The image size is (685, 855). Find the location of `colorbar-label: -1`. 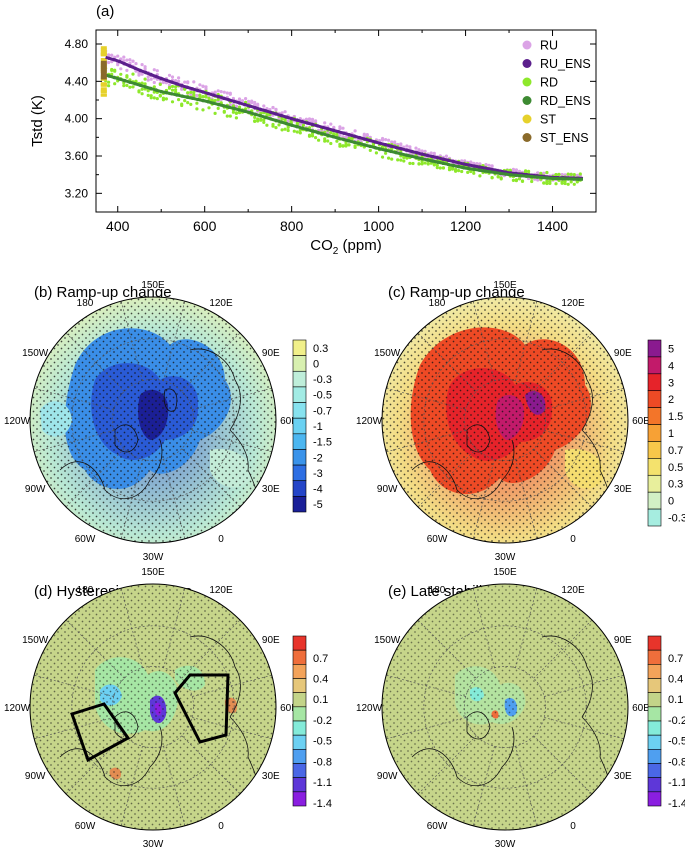

colorbar-label: -1 is located at coordinates (318, 427).